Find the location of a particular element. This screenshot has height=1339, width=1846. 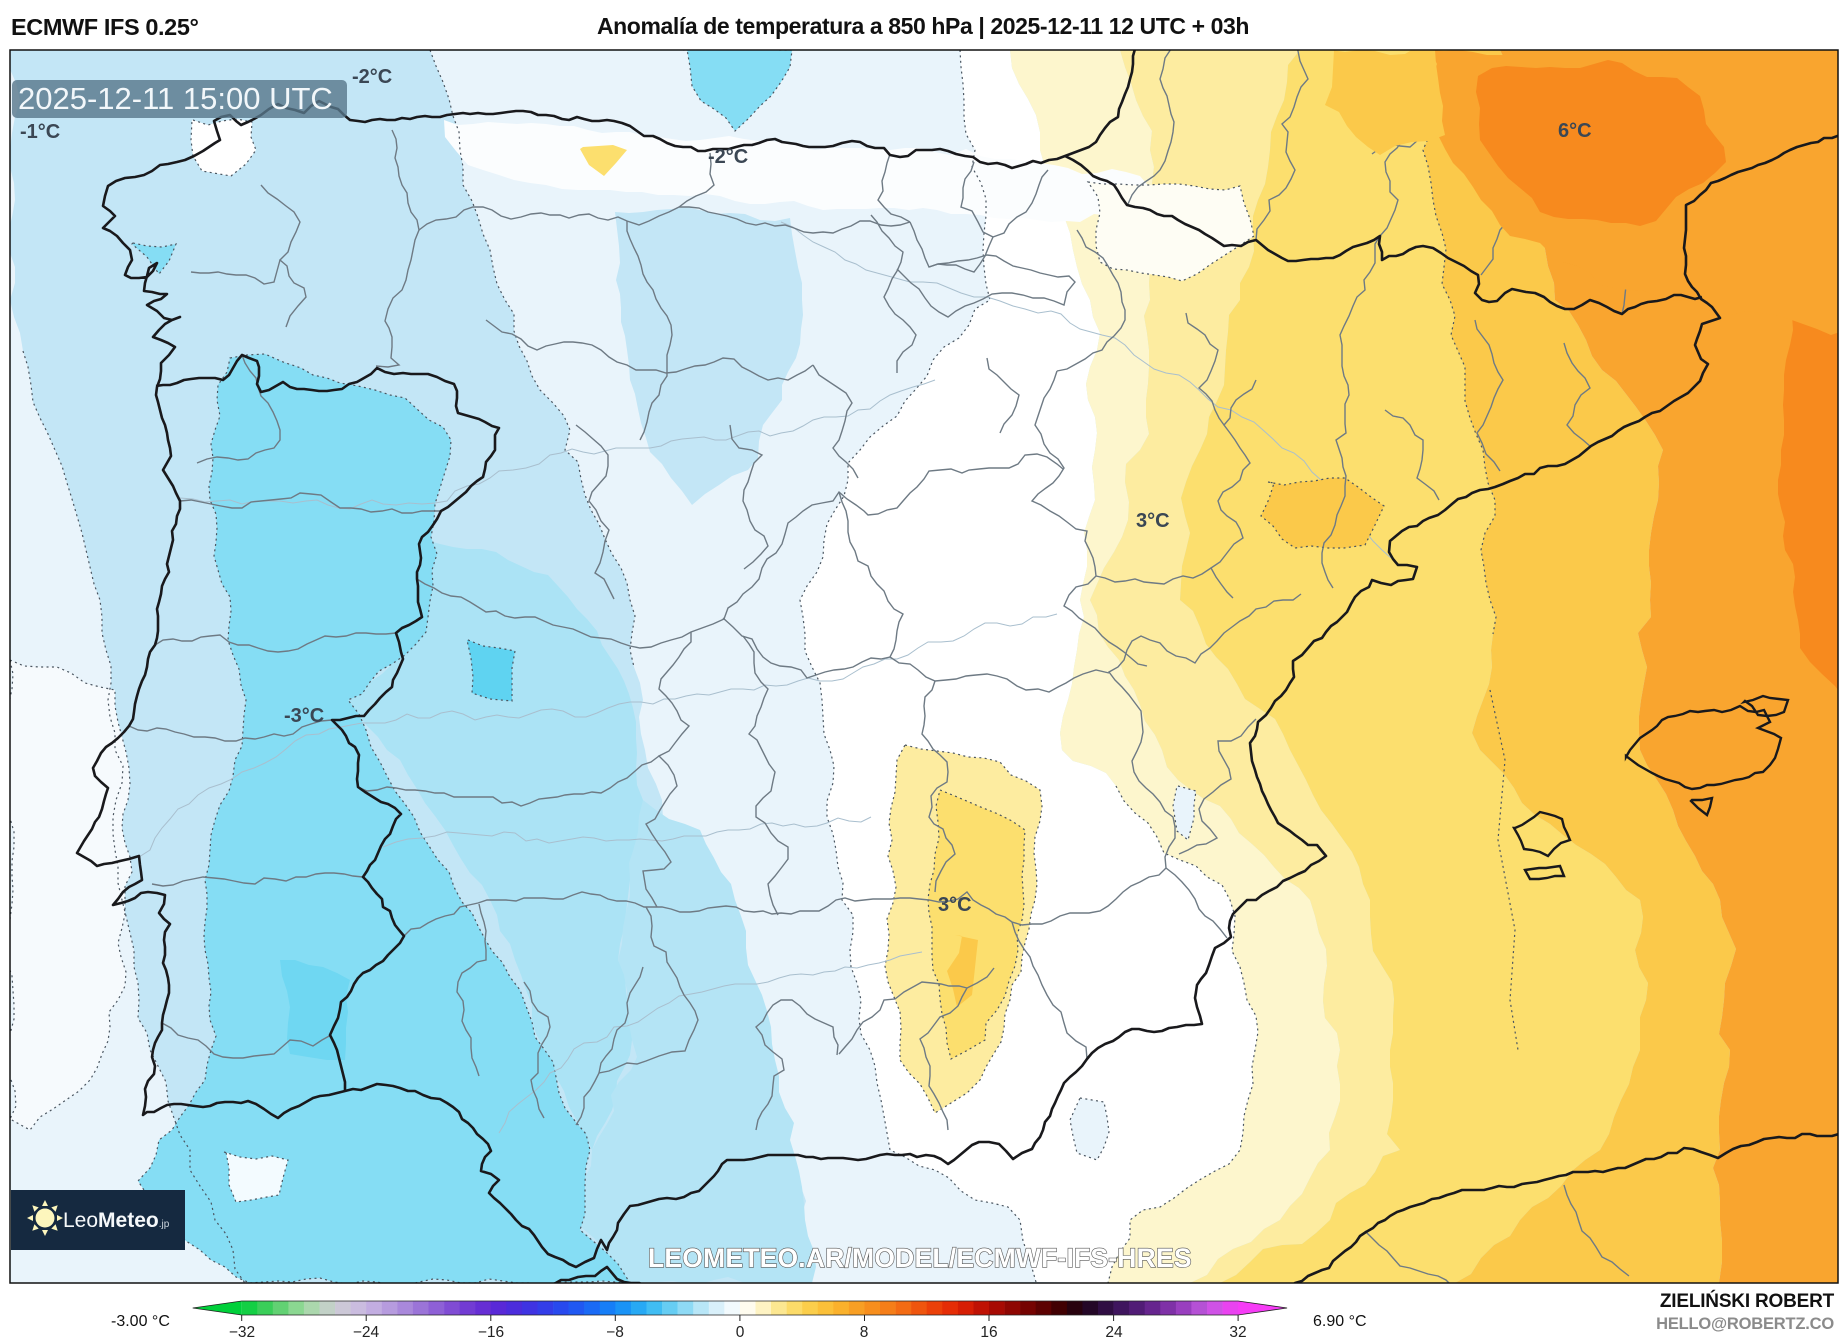

svg-text: -3°C is located at coordinates (304, 716).